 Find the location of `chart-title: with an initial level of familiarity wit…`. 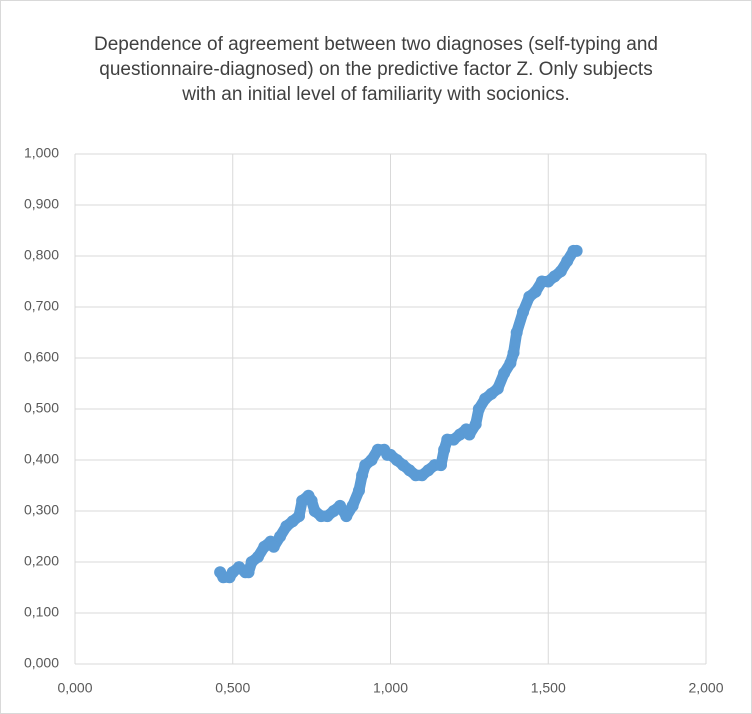

chart-title: with an initial level of familiarity wit… is located at coordinates (375, 94).